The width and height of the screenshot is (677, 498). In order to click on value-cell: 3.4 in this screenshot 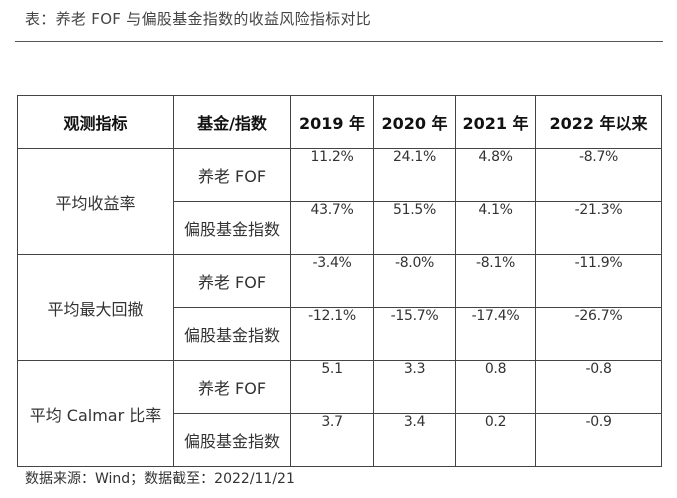, I will do `click(414, 440)`.